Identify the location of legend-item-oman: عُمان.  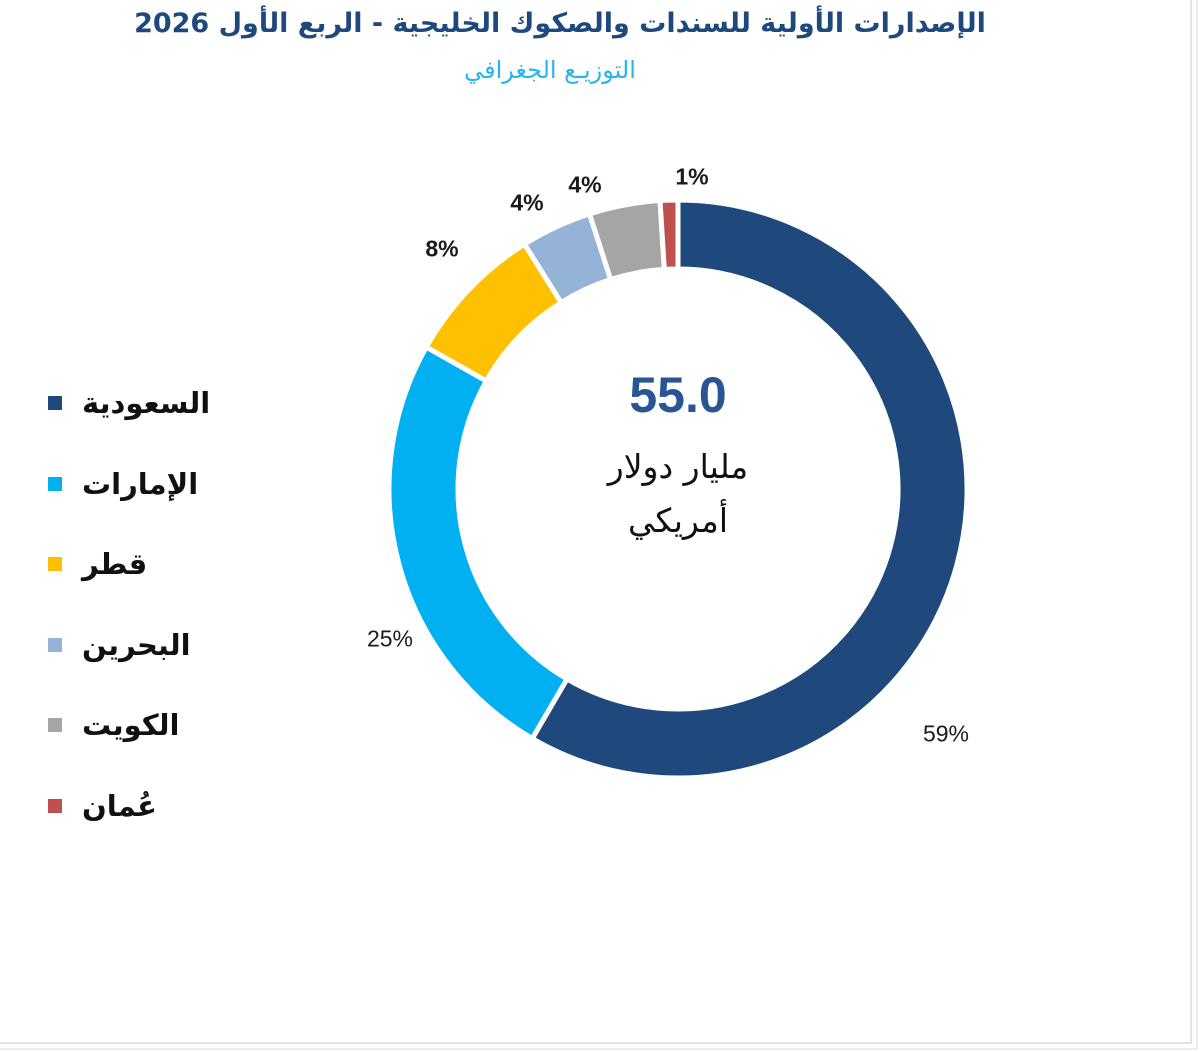
(148, 806).